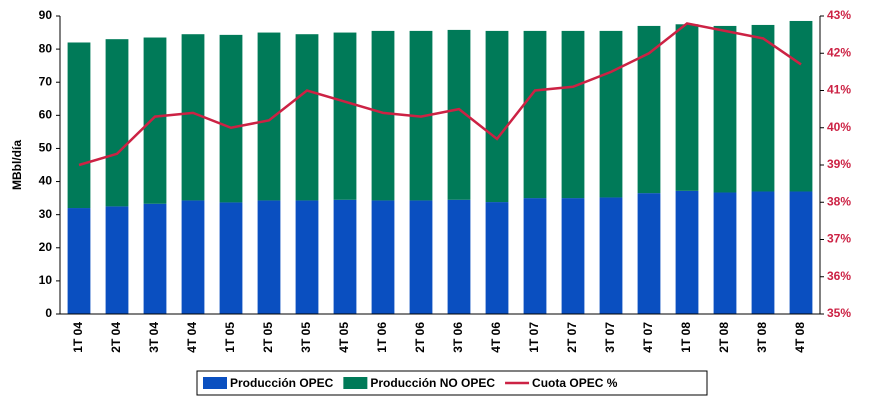 The image size is (871, 401). Describe the element at coordinates (154, 337) in the screenshot. I see `x-tick-label: 3T 04` at that location.